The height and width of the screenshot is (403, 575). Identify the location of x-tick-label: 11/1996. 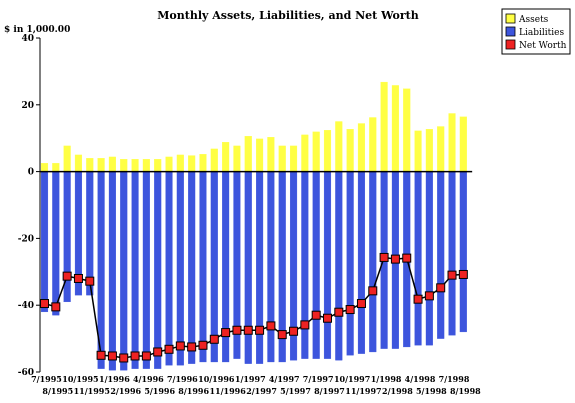
(227, 391).